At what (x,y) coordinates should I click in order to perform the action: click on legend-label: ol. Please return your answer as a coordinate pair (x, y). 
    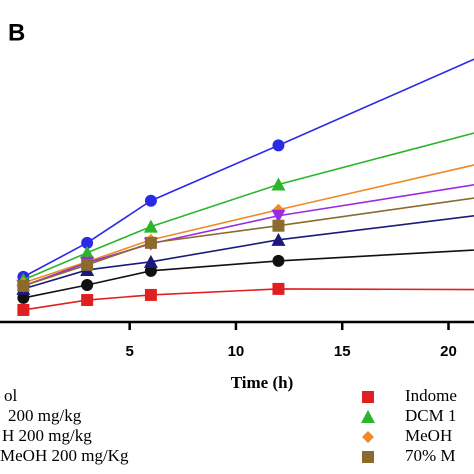
    Looking at the image, I should click on (11, 395).